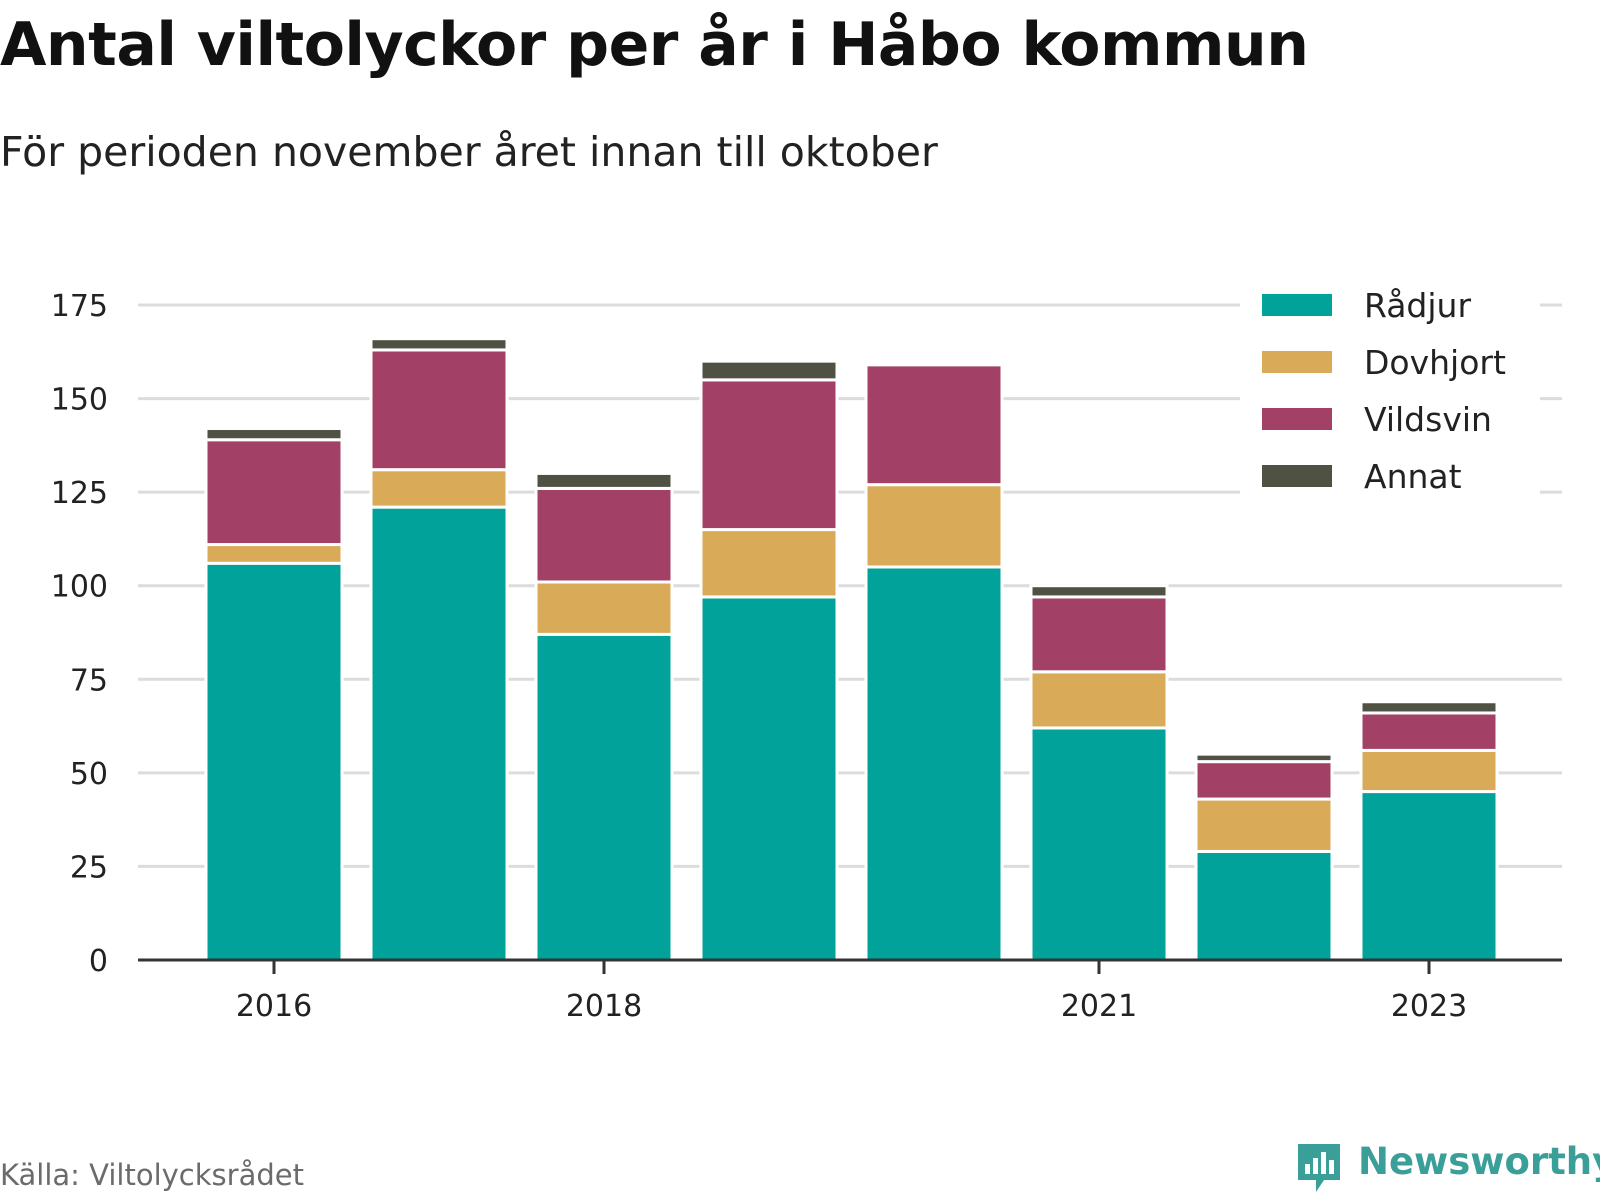  I want to click on legend-label: Dovhjort, so click(1435, 362).